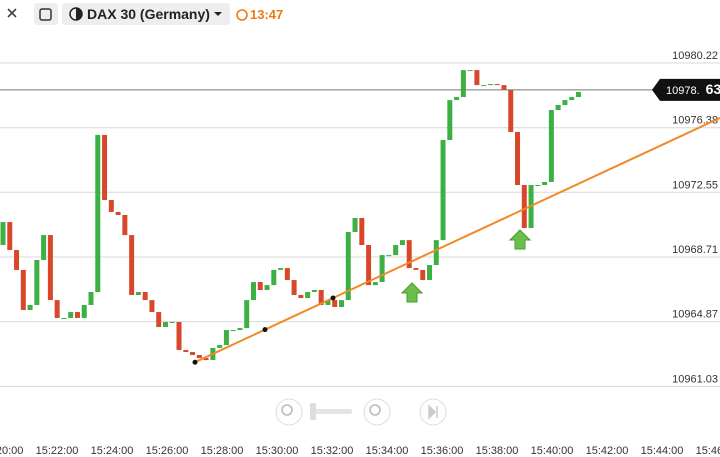  I want to click on zoom-controls, so click(361, 412).